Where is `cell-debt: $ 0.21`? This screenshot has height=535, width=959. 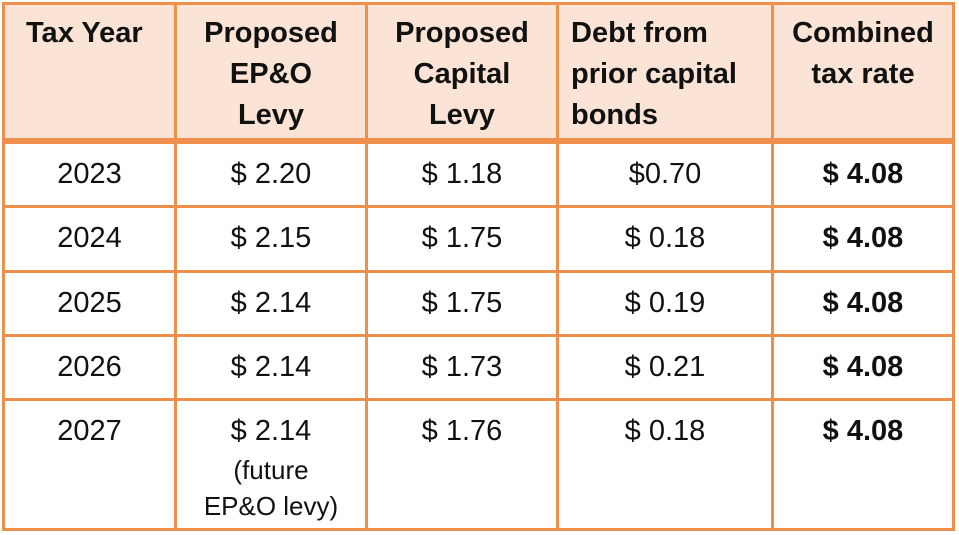 cell-debt: $ 0.21 is located at coordinates (666, 369).